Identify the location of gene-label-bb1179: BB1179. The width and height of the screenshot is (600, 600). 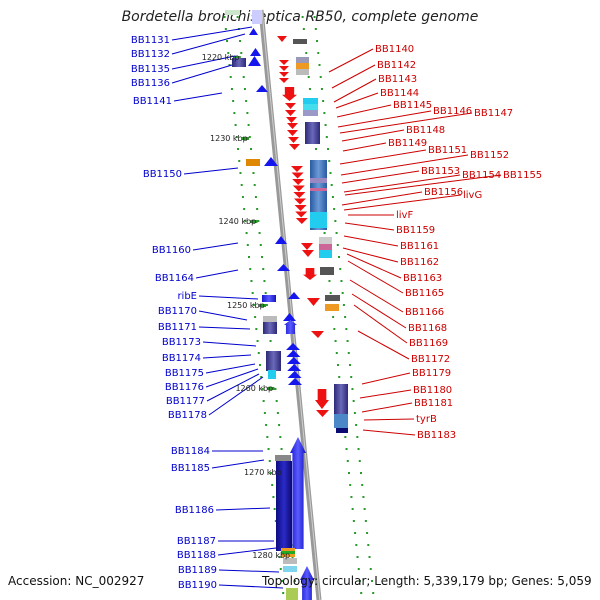
(431, 373).